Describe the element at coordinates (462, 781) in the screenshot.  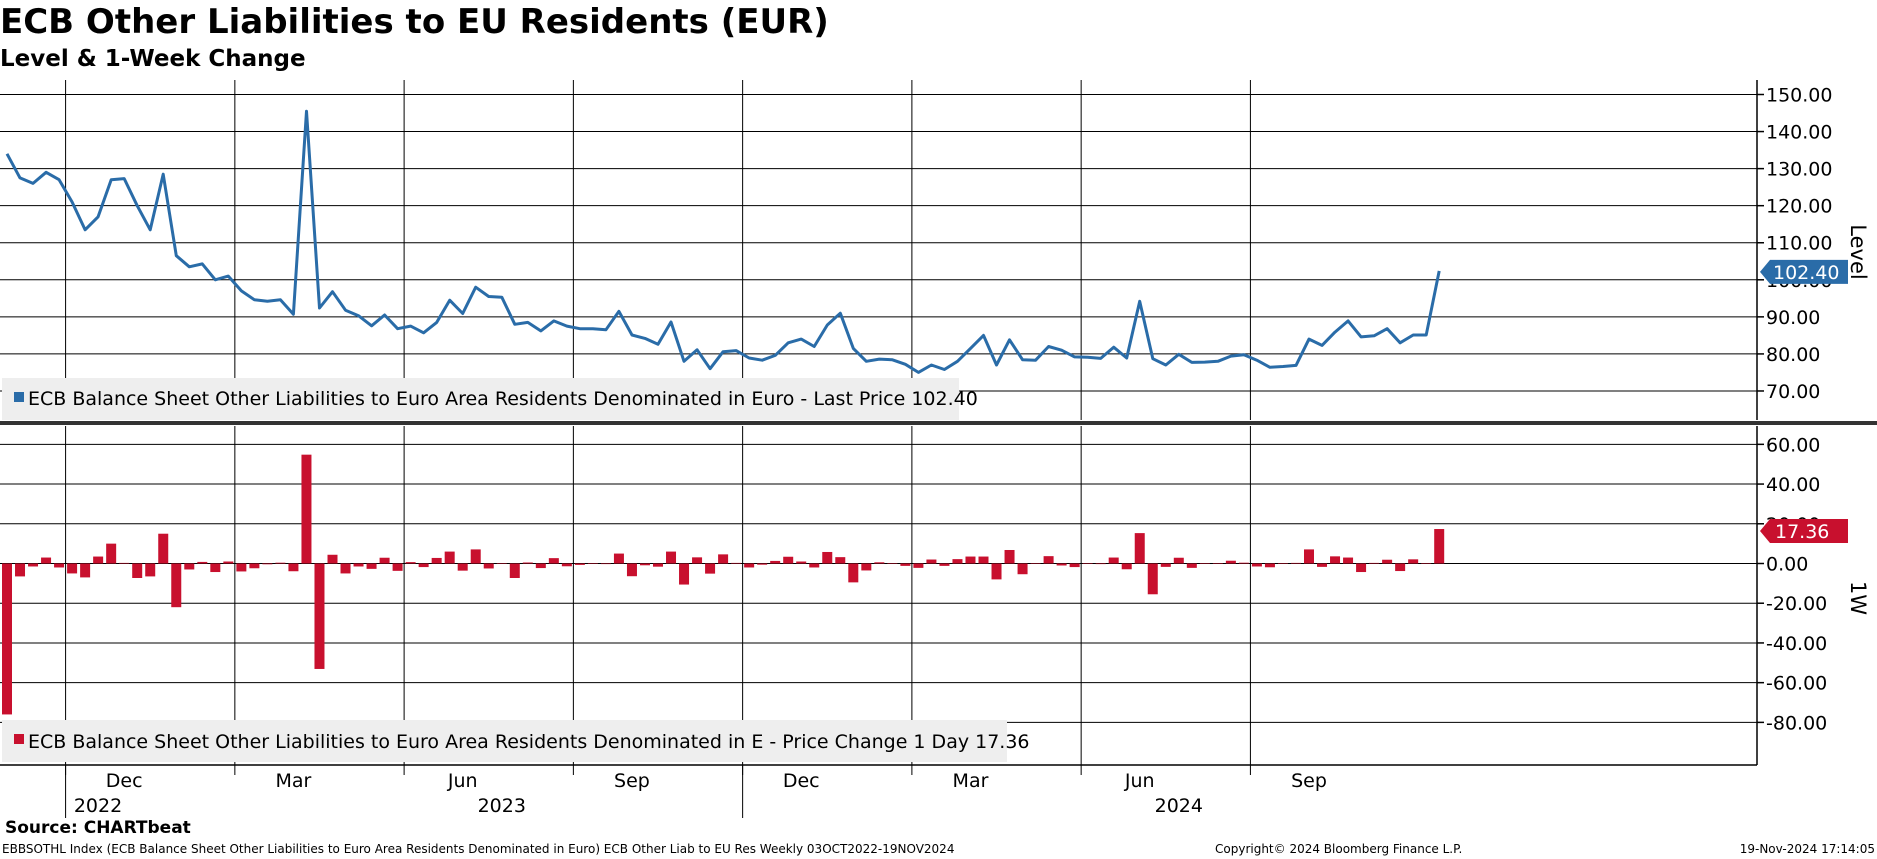
I see `x-month-label: Jun` at that location.